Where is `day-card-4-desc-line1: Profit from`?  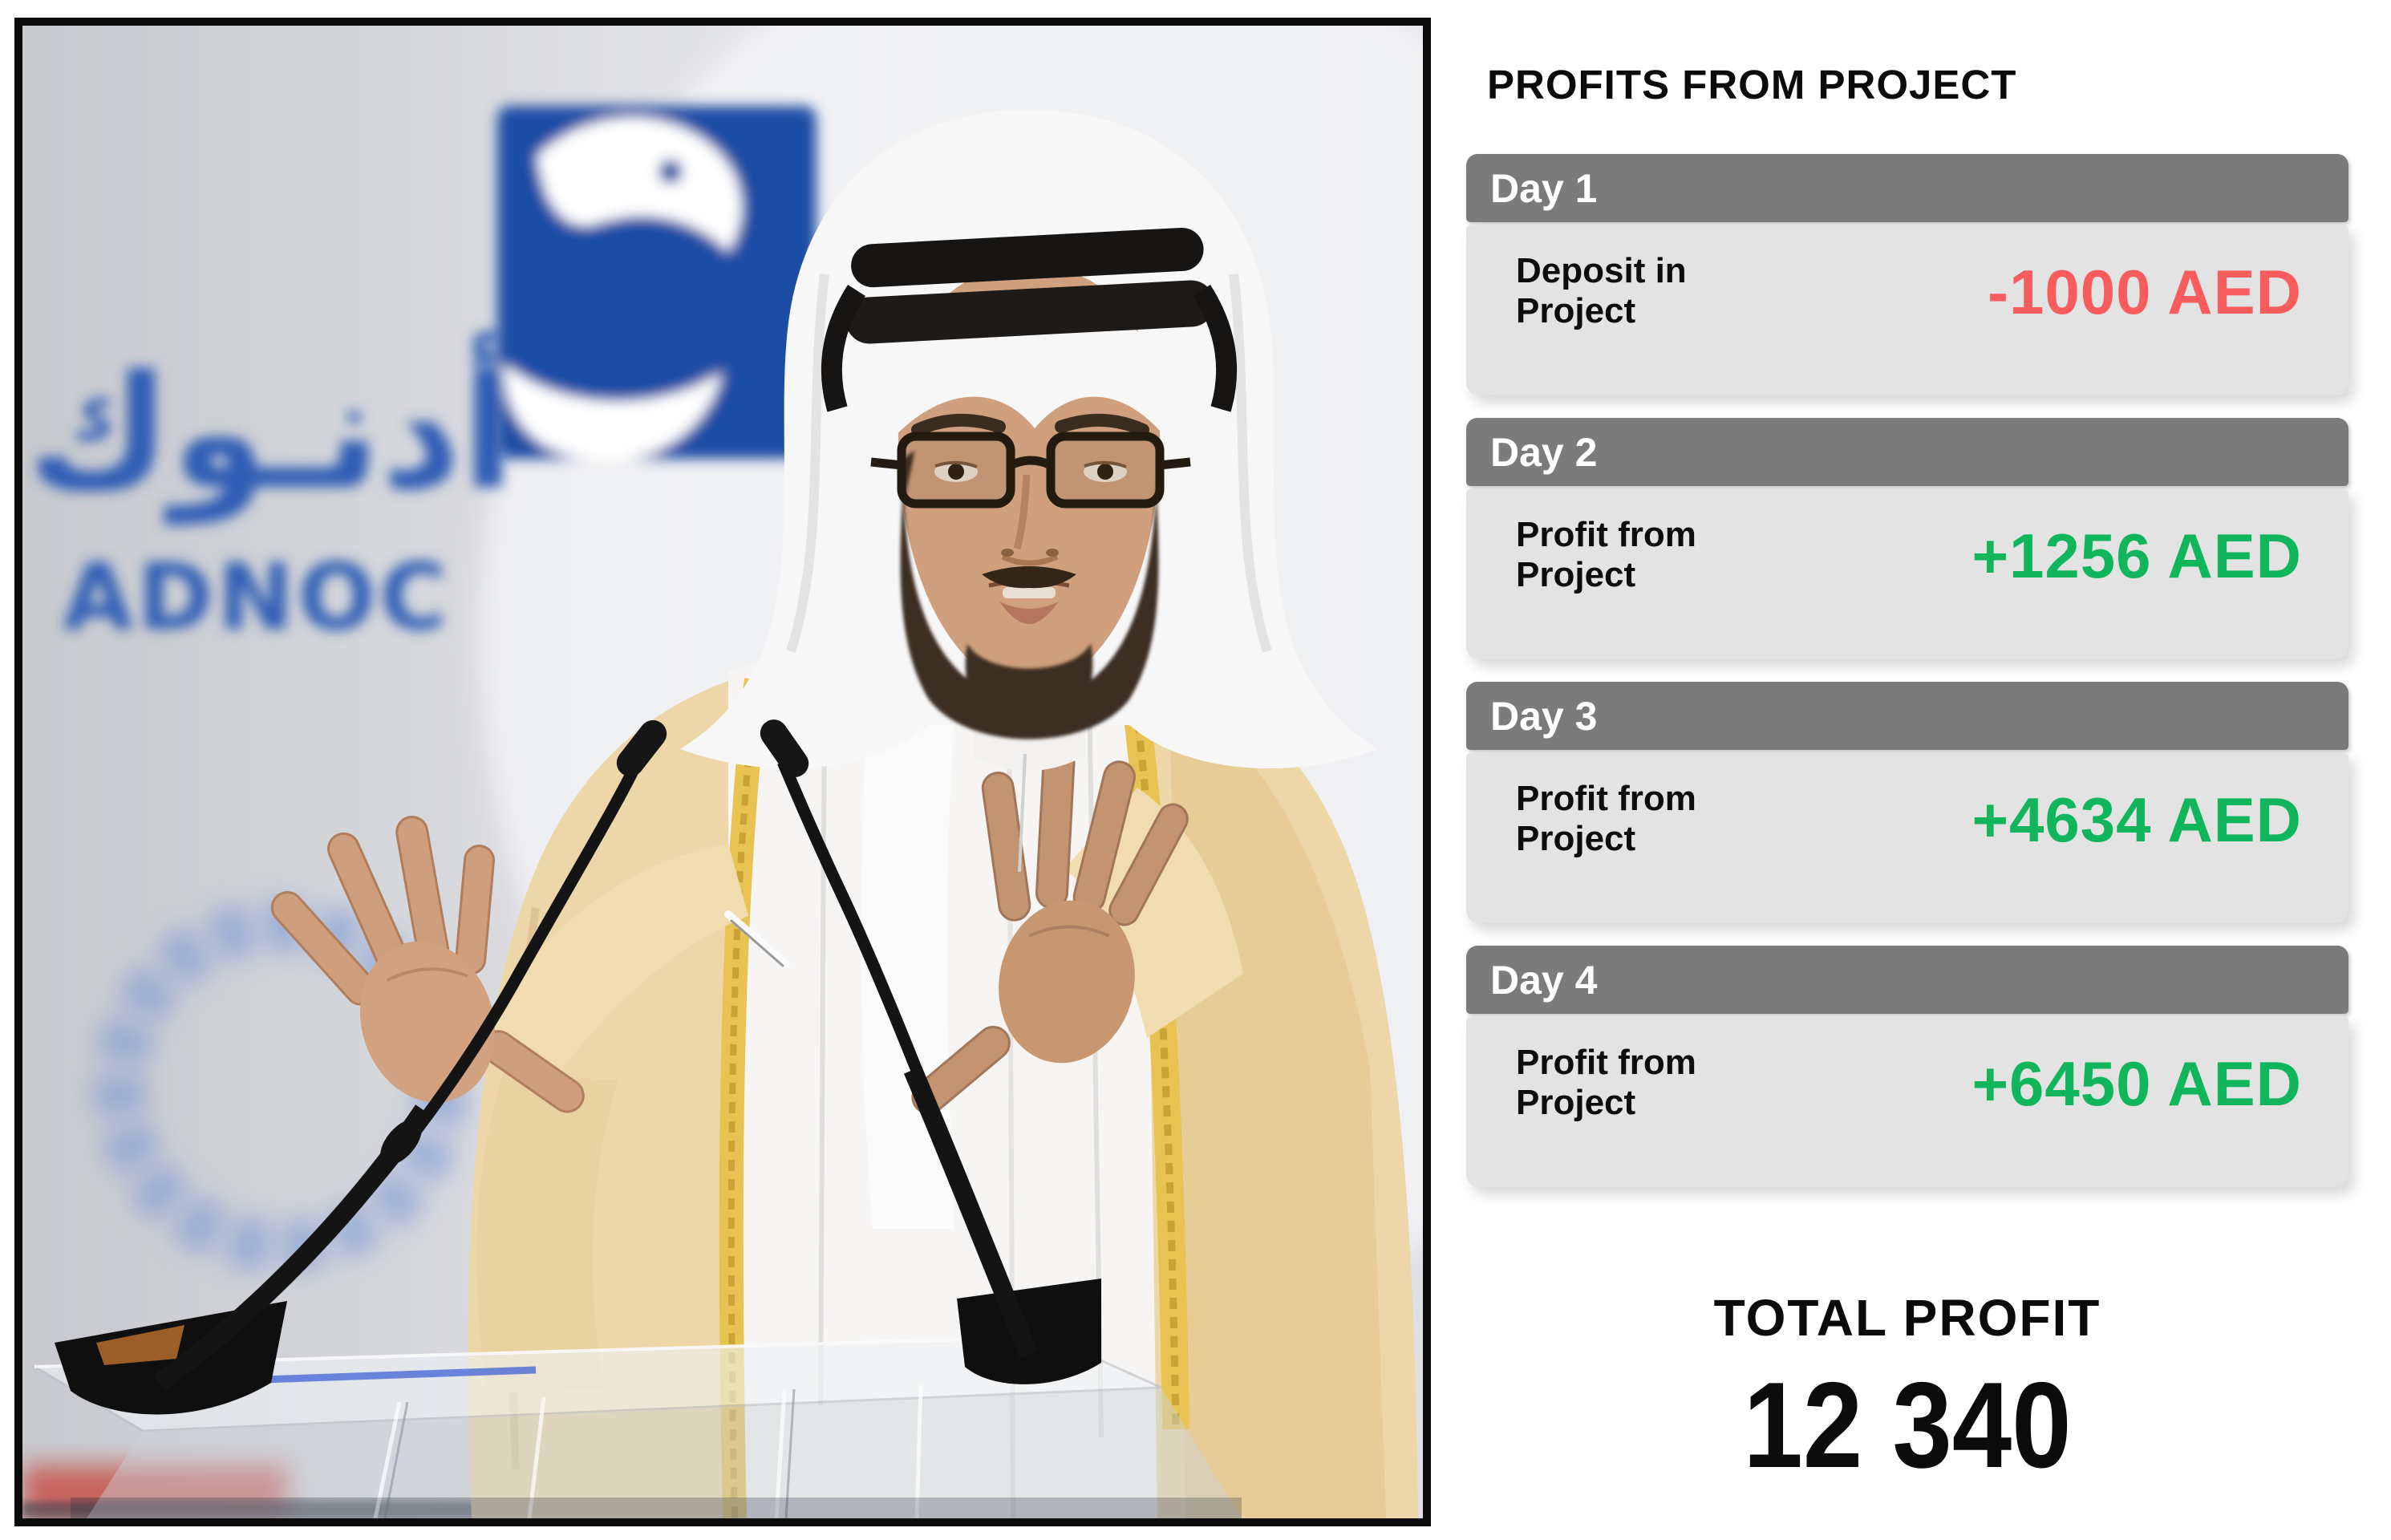
day-card-4-desc-line1: Profit from is located at coordinates (1606, 1062).